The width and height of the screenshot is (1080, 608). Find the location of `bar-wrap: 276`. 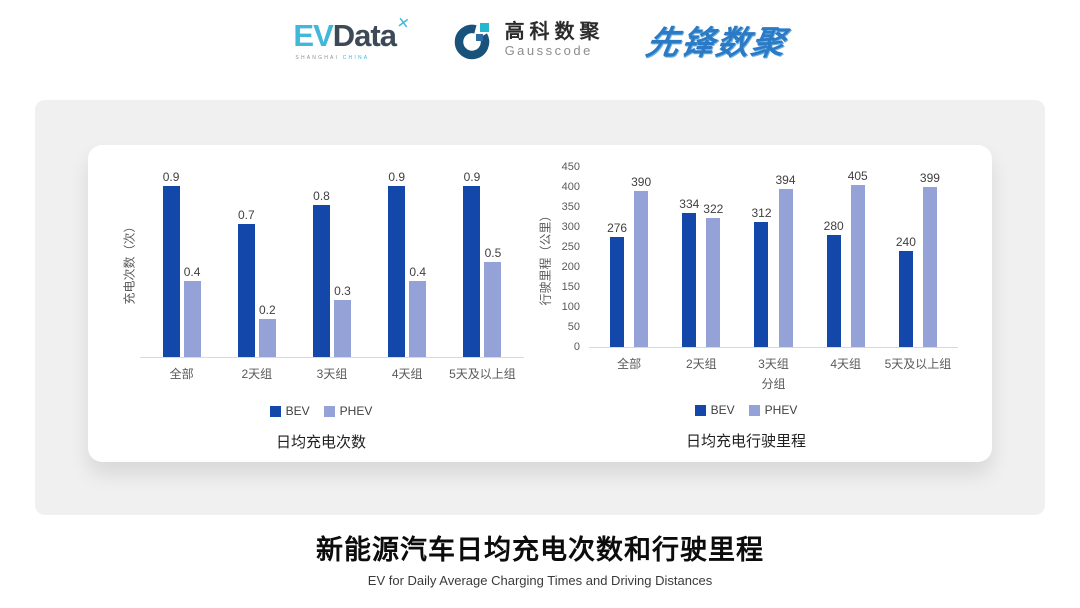

bar-wrap: 276 is located at coordinates (617, 283).